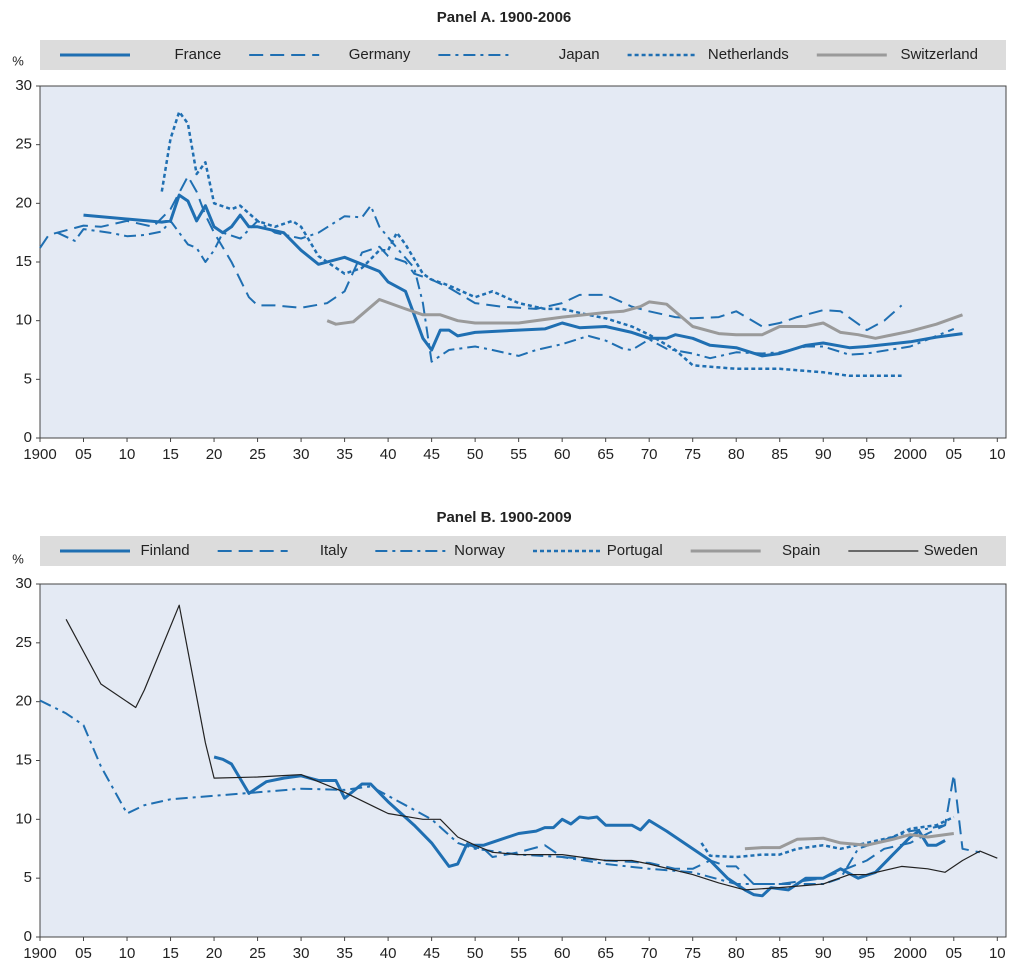 This screenshot has width=1009, height=971. I want to click on legend-label: Japan, so click(579, 54).